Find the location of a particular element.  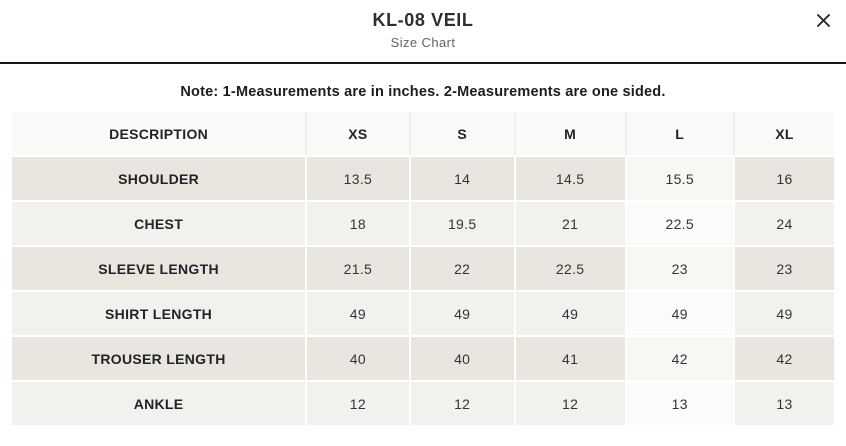

table-row: TROUSER LENGTH 40 40 41 42 42 is located at coordinates (423, 358).